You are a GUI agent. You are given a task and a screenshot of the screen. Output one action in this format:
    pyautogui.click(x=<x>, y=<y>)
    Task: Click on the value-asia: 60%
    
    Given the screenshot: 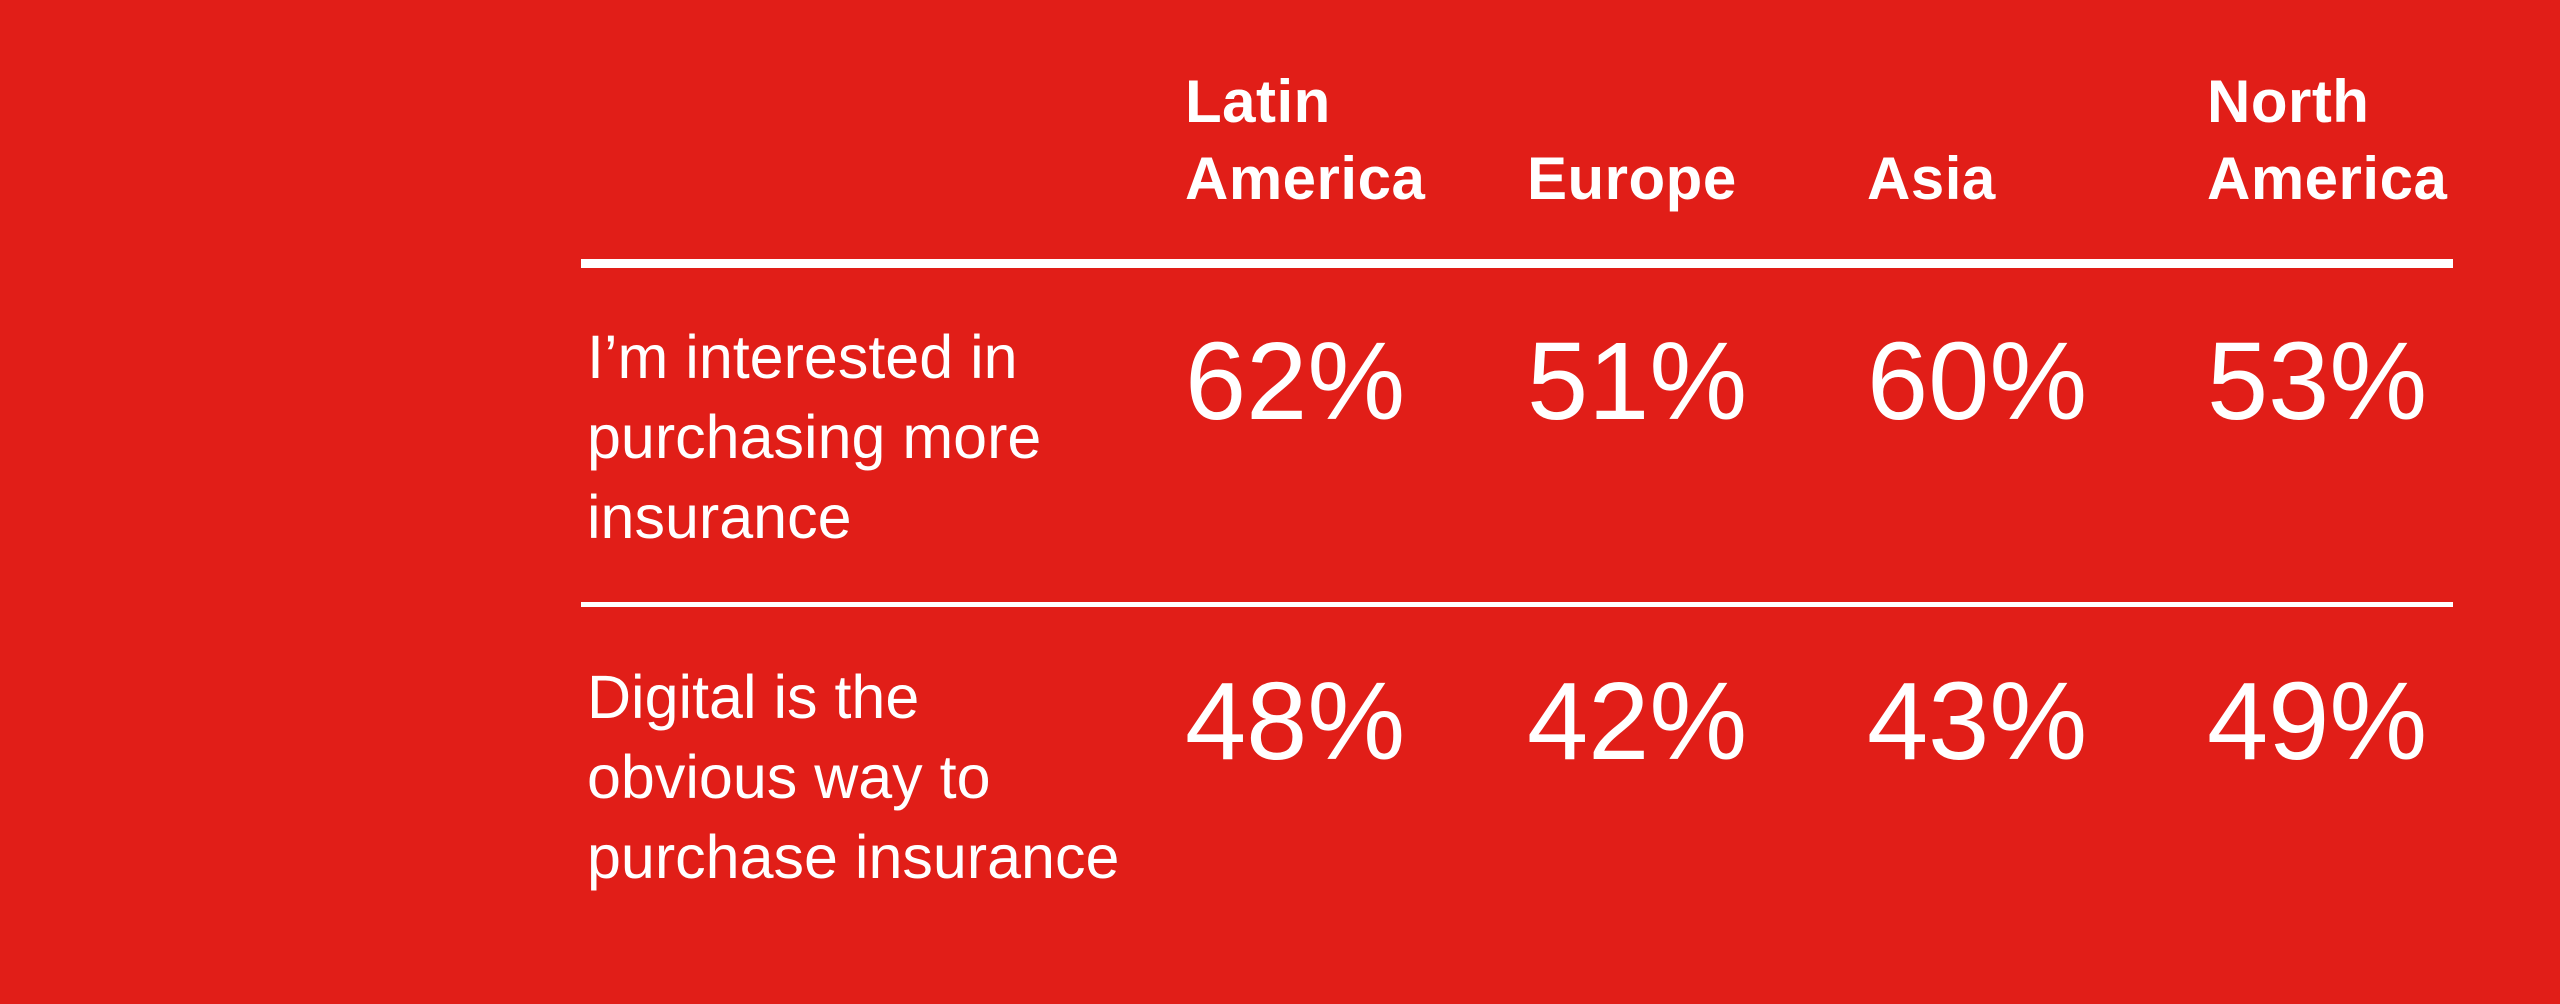 What is the action you would take?
    pyautogui.click(x=1977, y=381)
    